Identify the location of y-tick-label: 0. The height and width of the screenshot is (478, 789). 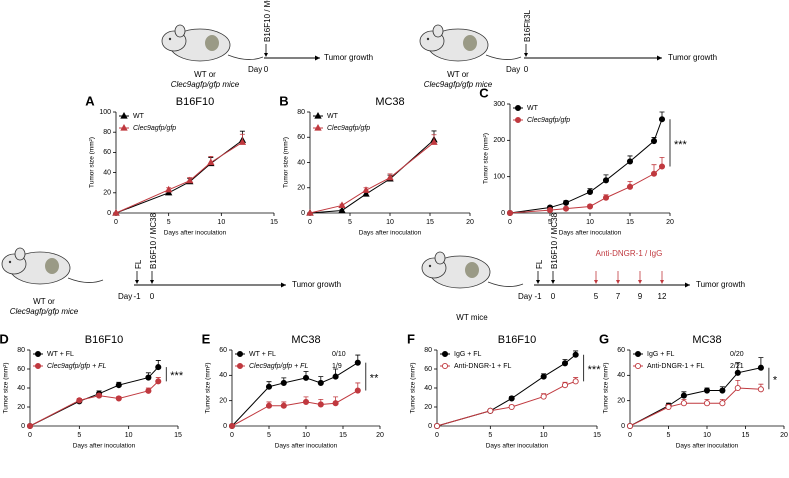
(623, 426).